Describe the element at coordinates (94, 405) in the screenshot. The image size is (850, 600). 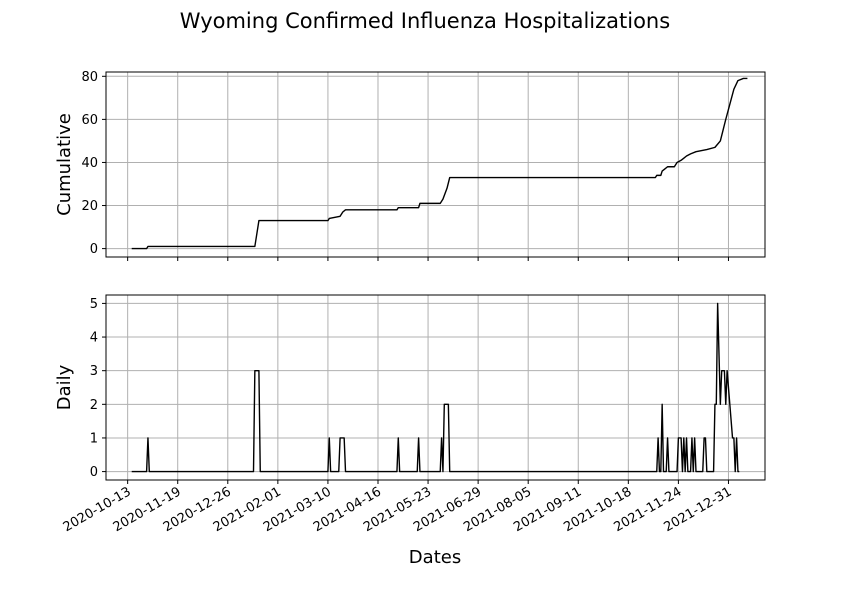
I see `y-tick-label: 2` at that location.